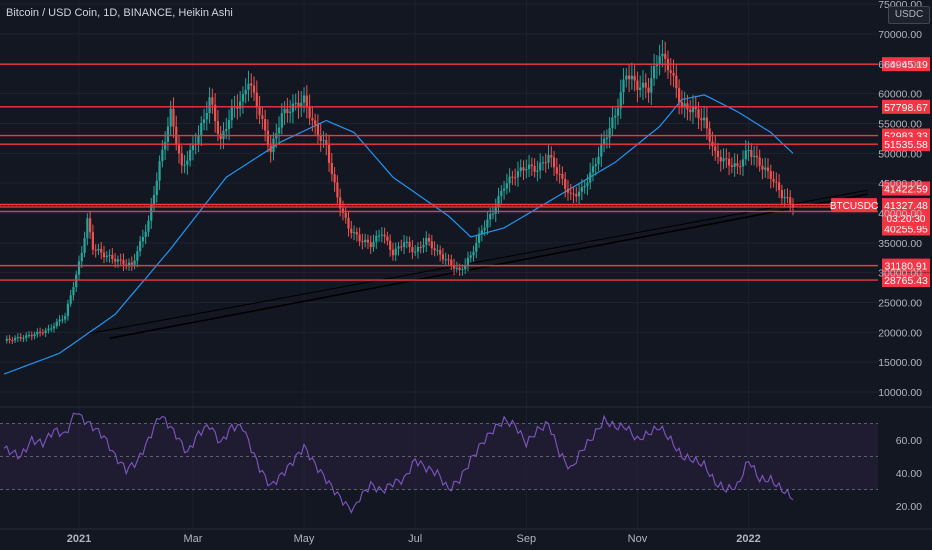 The height and width of the screenshot is (550, 932). Describe the element at coordinates (909, 507) in the screenshot. I see `rsi-tick-label: 20.00` at that location.